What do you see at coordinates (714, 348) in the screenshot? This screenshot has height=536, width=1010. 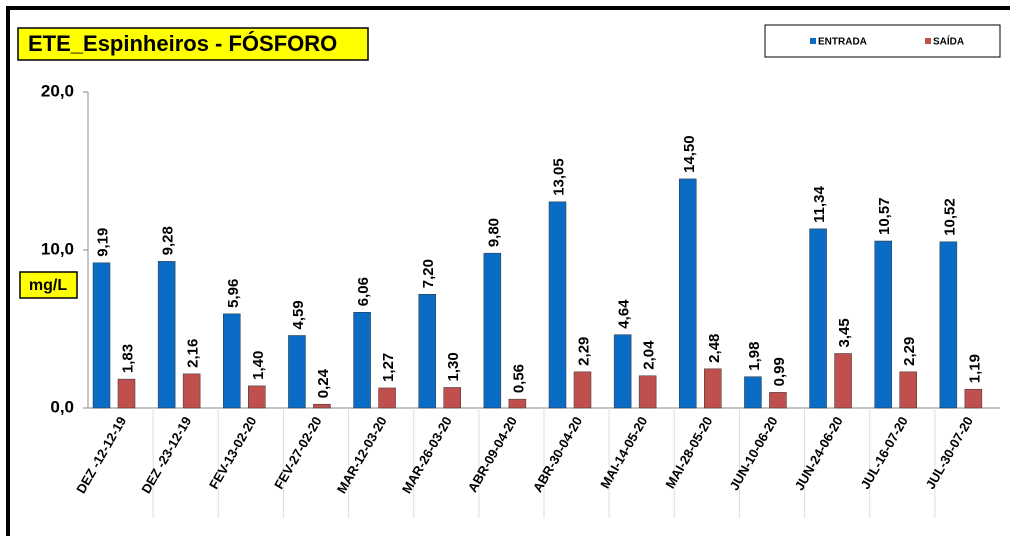 I see `value-label: 2,48` at bounding box center [714, 348].